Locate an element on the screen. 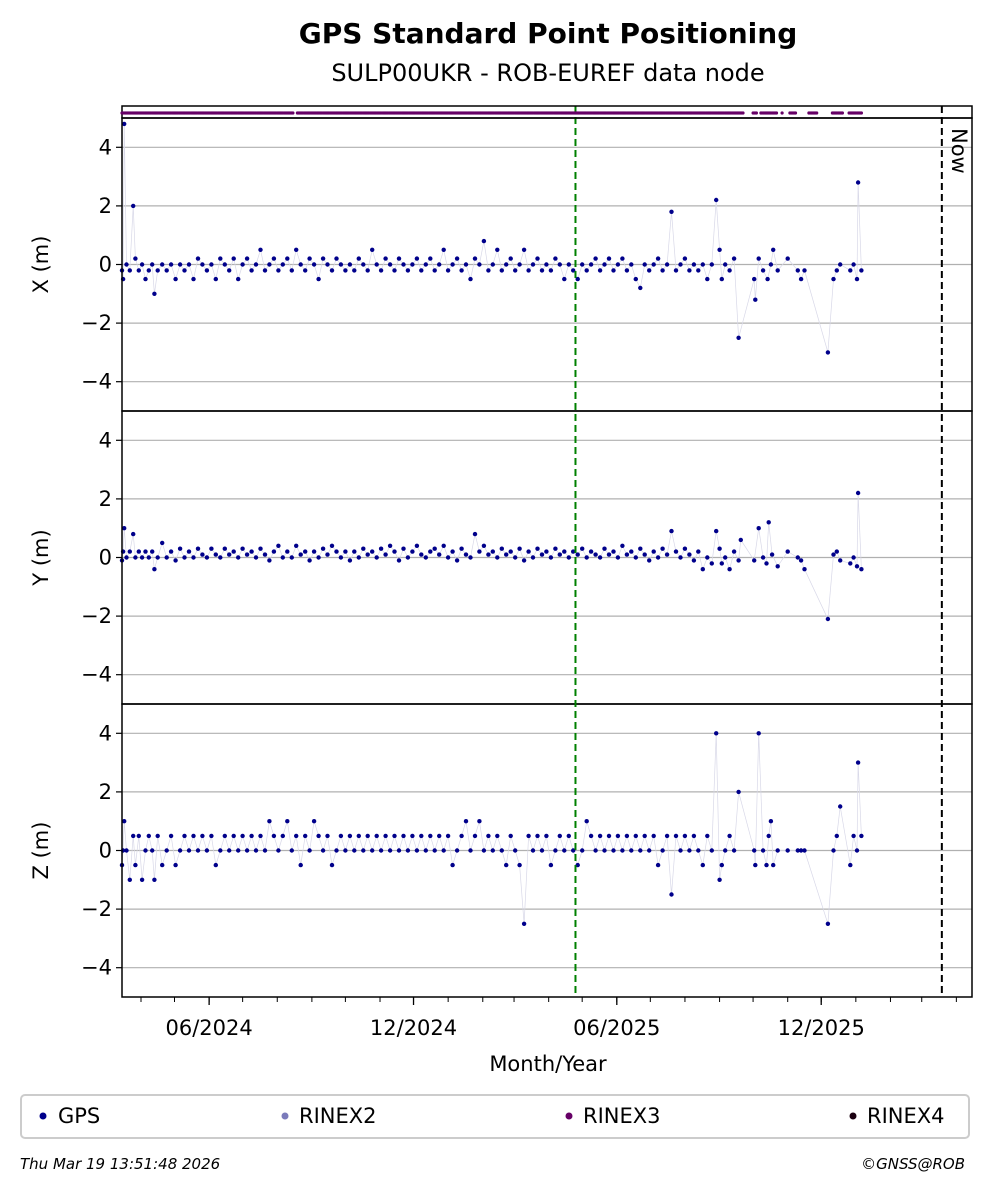  rinex3-segment is located at coordinates (837, 113).